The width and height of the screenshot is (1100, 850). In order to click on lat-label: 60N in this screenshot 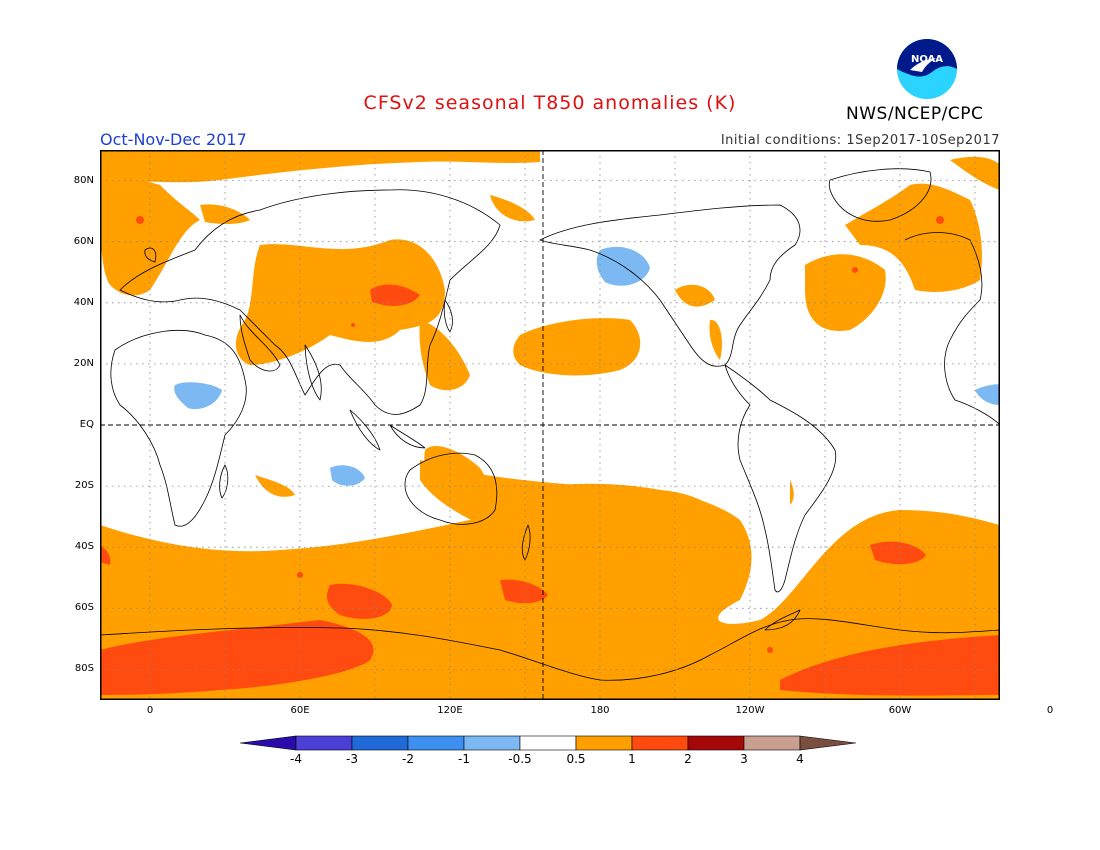, I will do `click(83, 241)`.